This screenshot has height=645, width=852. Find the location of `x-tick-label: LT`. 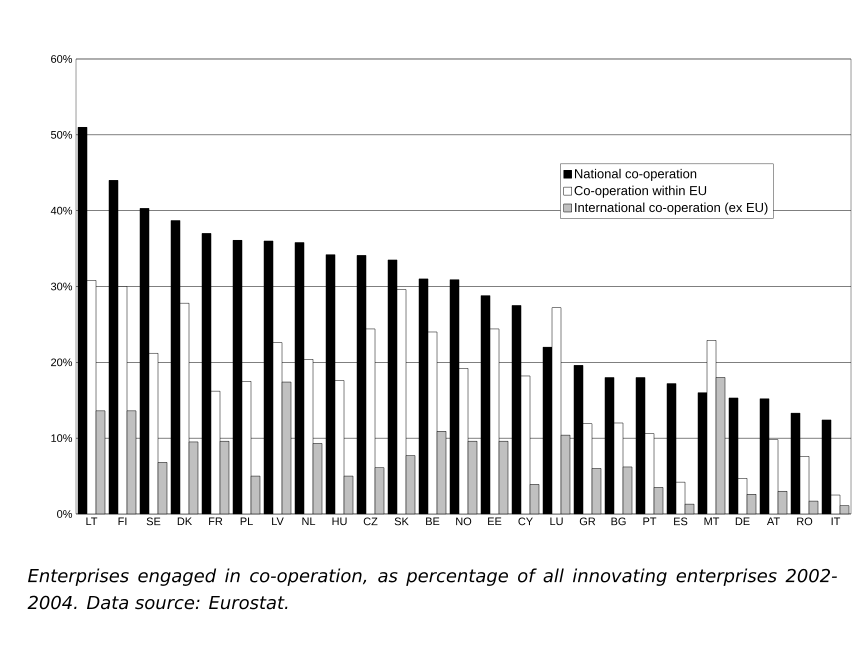

x-tick-label: LT is located at coordinates (92, 522).